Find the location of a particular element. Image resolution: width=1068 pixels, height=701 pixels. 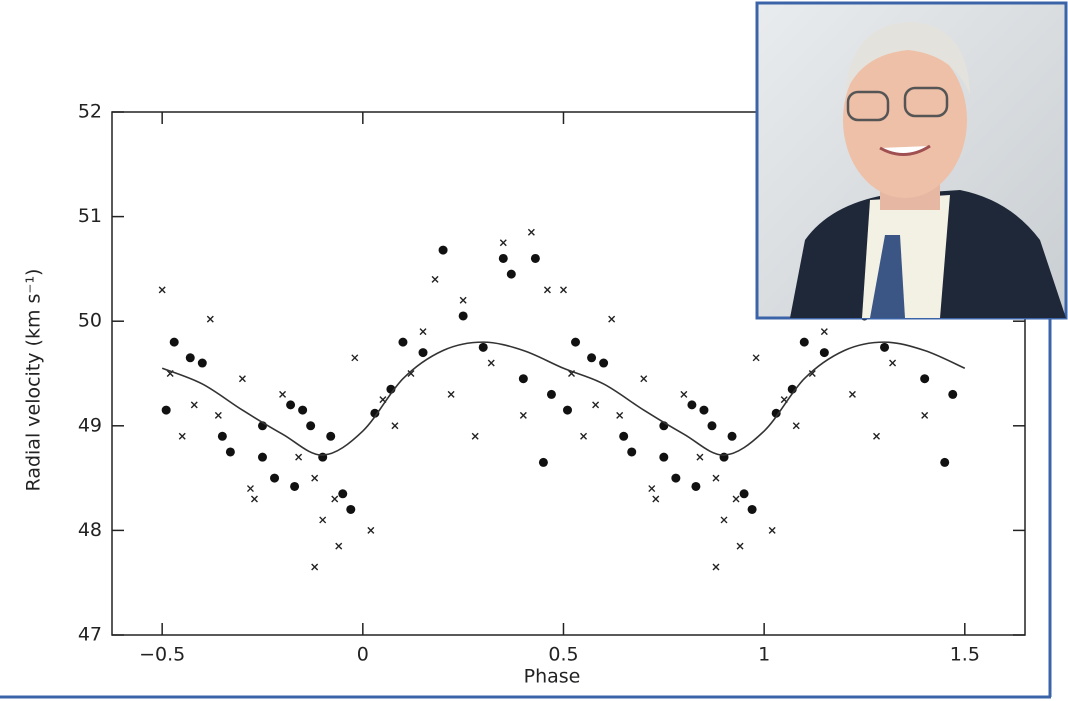

smile is located at coordinates (905, 150).